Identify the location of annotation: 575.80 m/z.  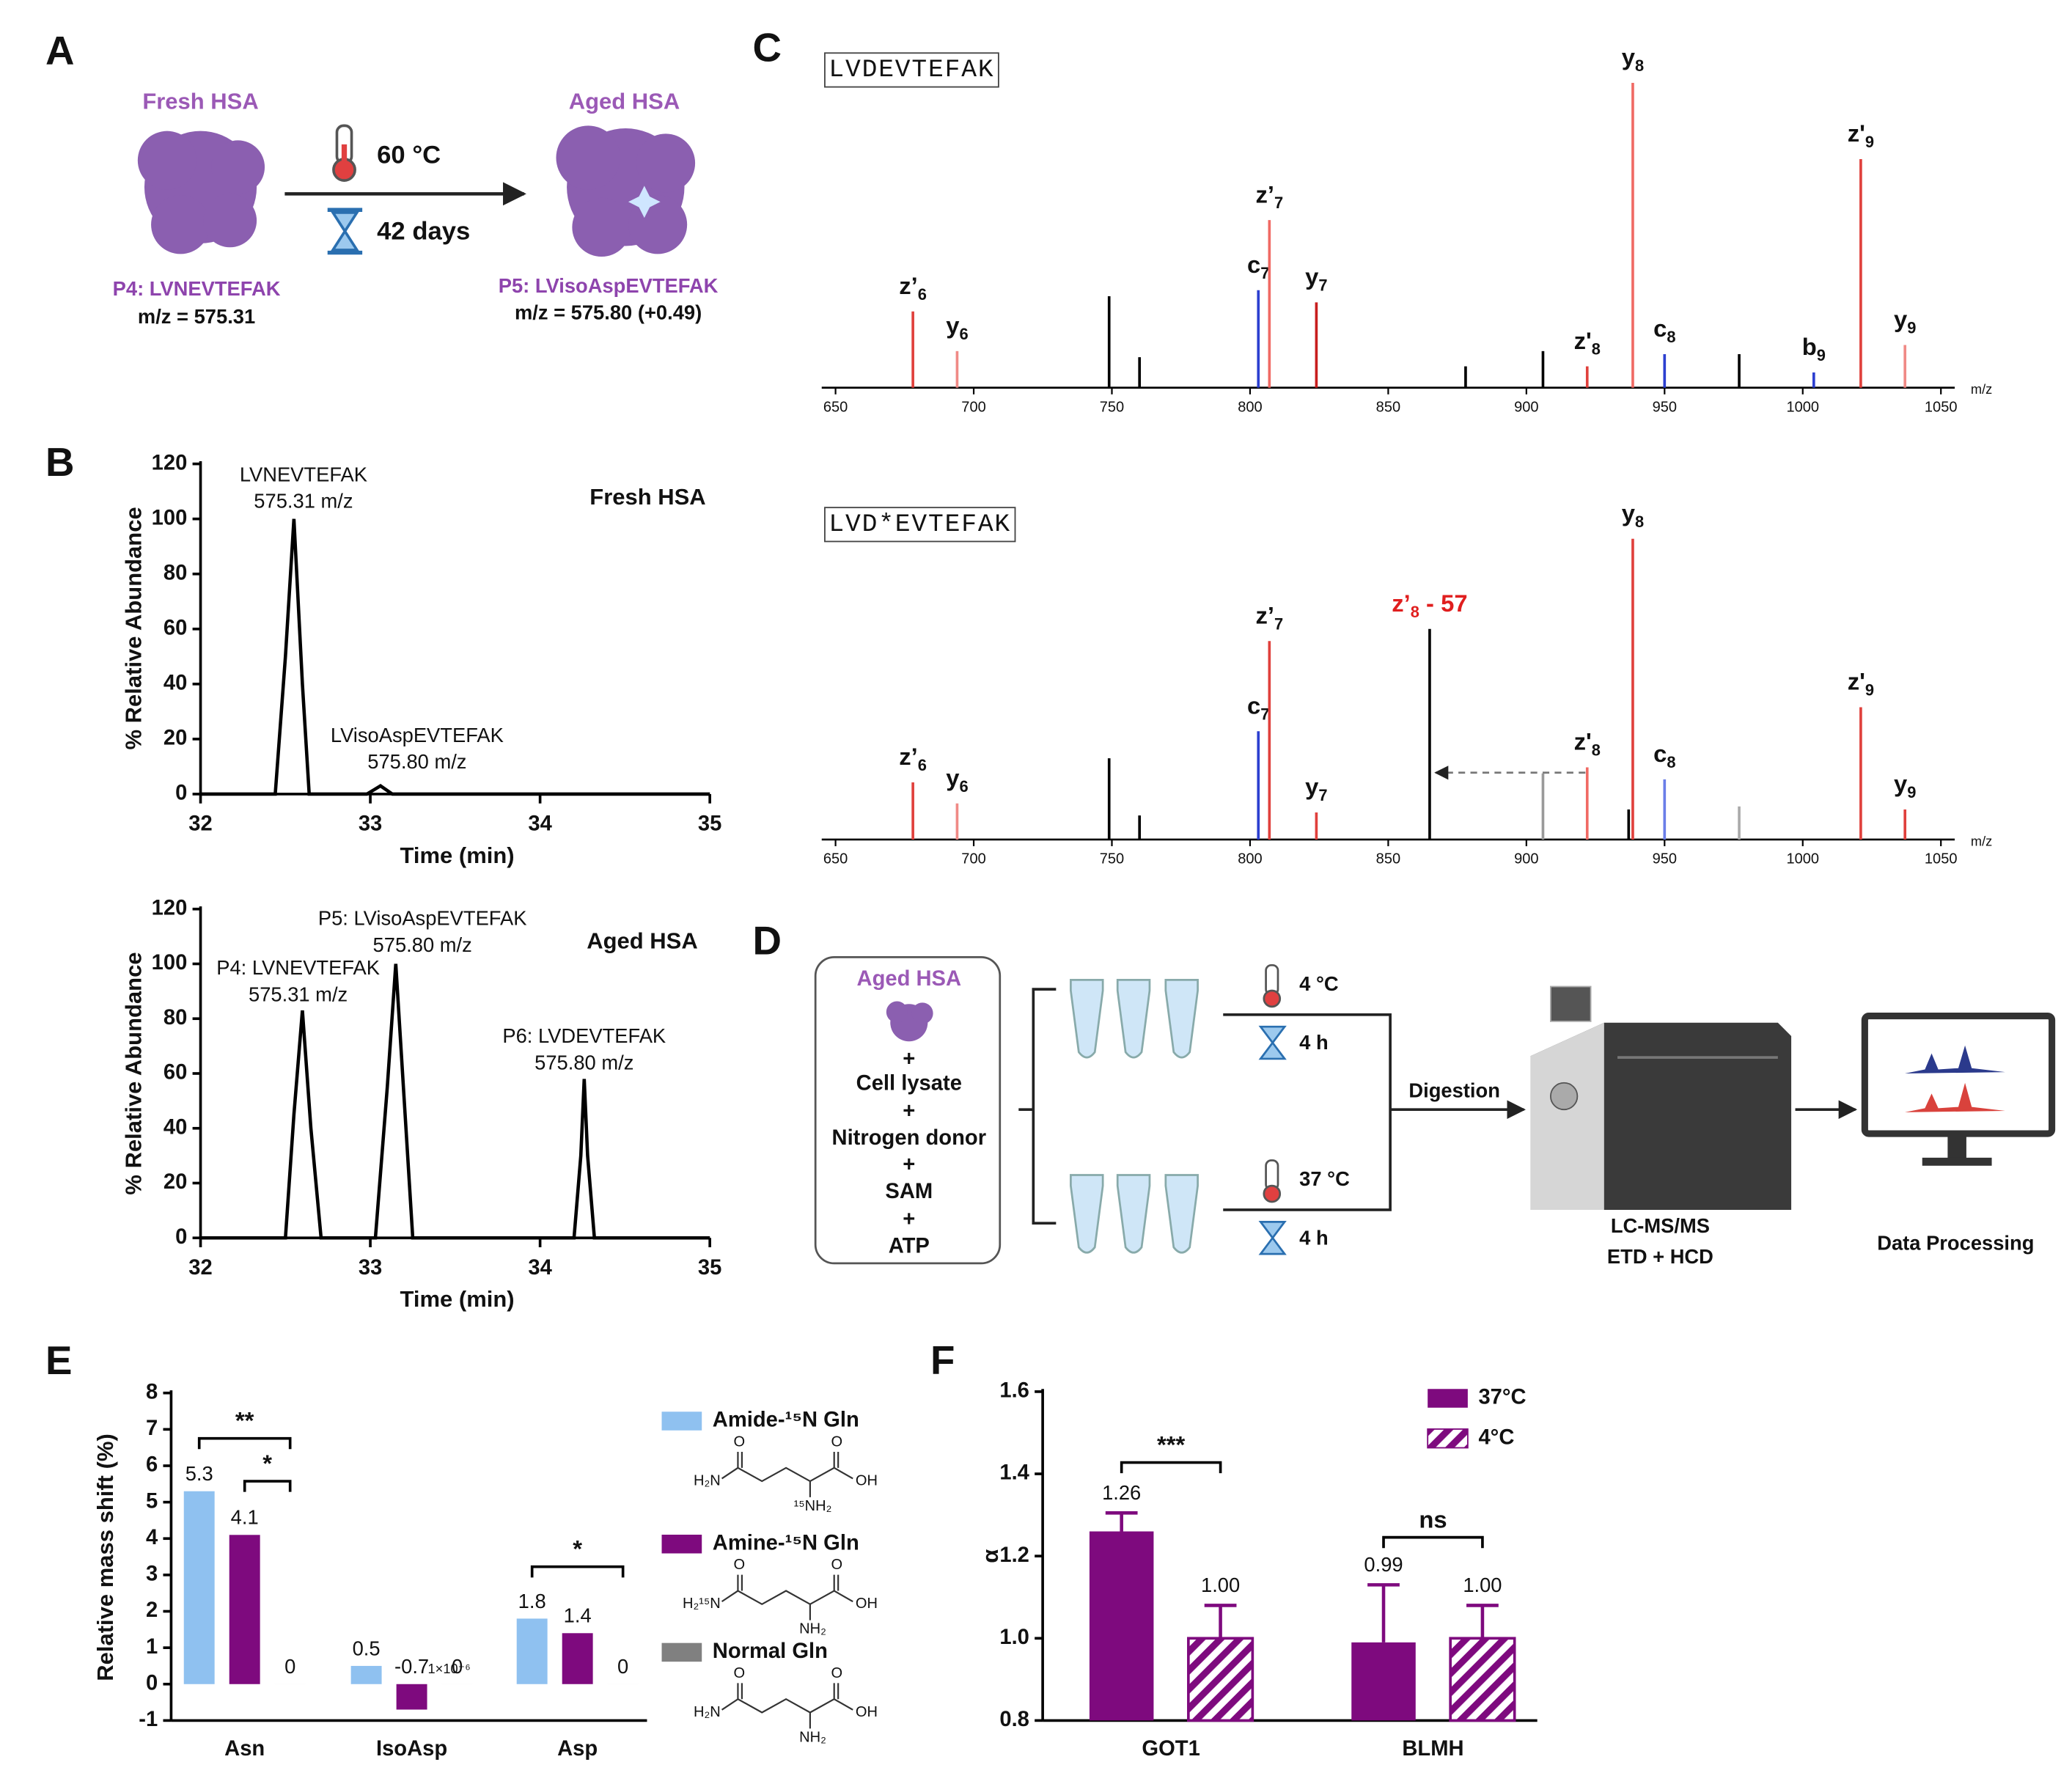
(583, 1062).